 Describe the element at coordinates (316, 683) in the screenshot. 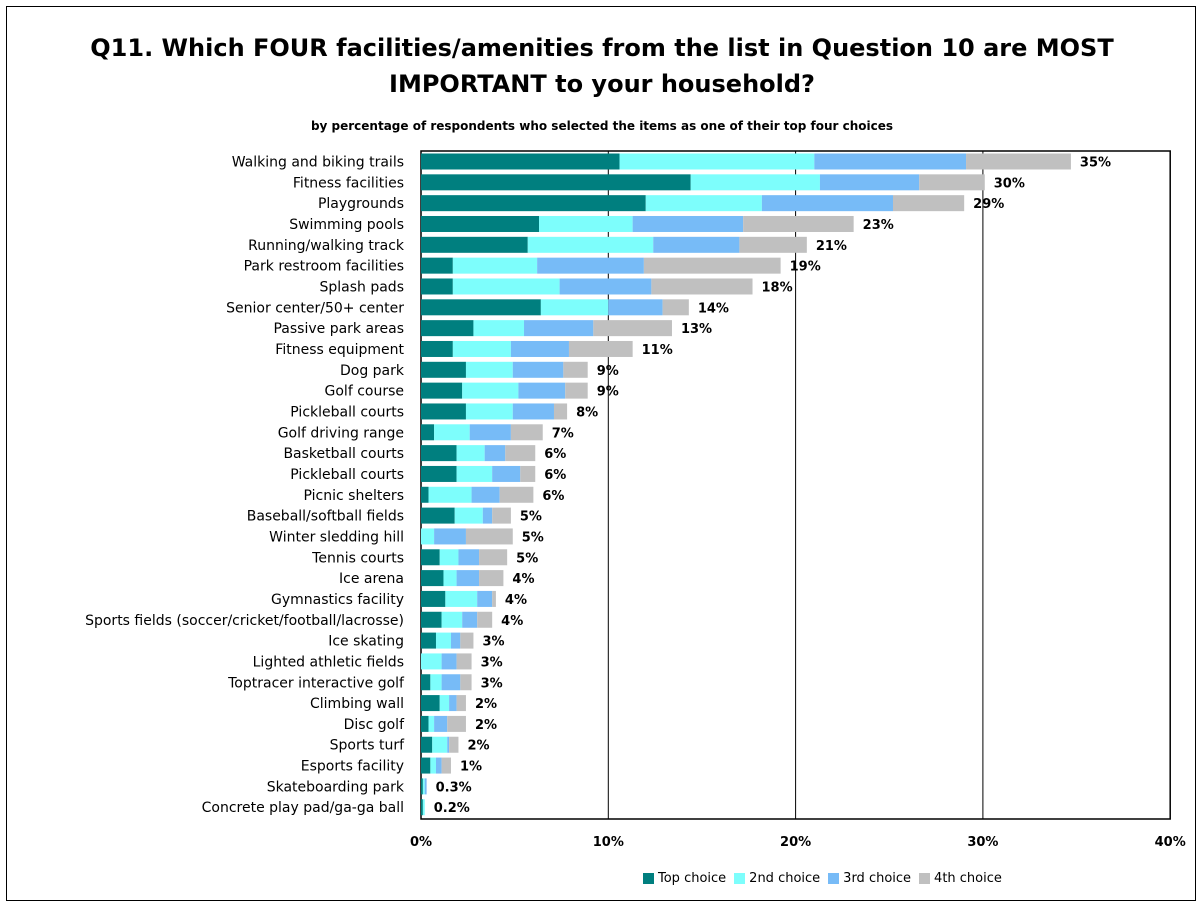

I see `category-label: Toptracer interactive golf` at that location.